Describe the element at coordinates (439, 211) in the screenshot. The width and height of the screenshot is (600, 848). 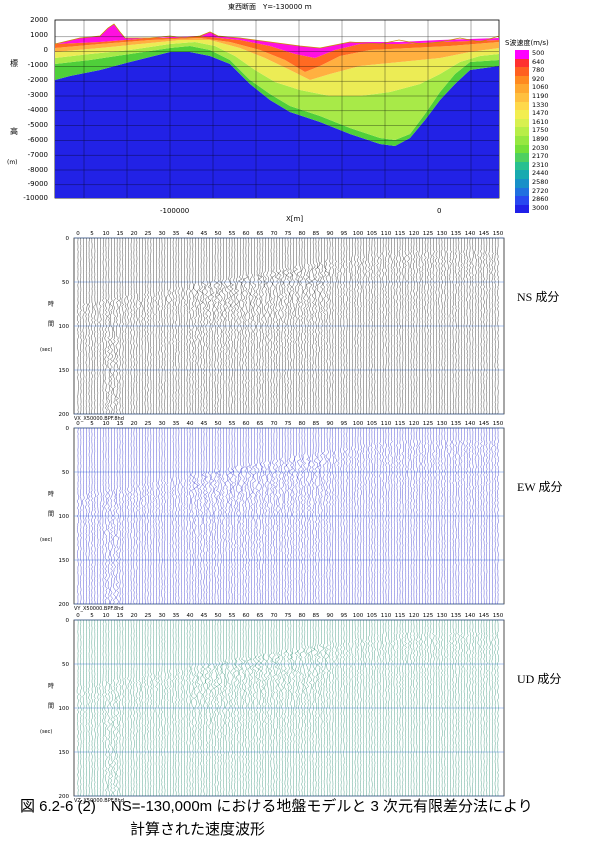
I see `section-x-tick: 0` at that location.